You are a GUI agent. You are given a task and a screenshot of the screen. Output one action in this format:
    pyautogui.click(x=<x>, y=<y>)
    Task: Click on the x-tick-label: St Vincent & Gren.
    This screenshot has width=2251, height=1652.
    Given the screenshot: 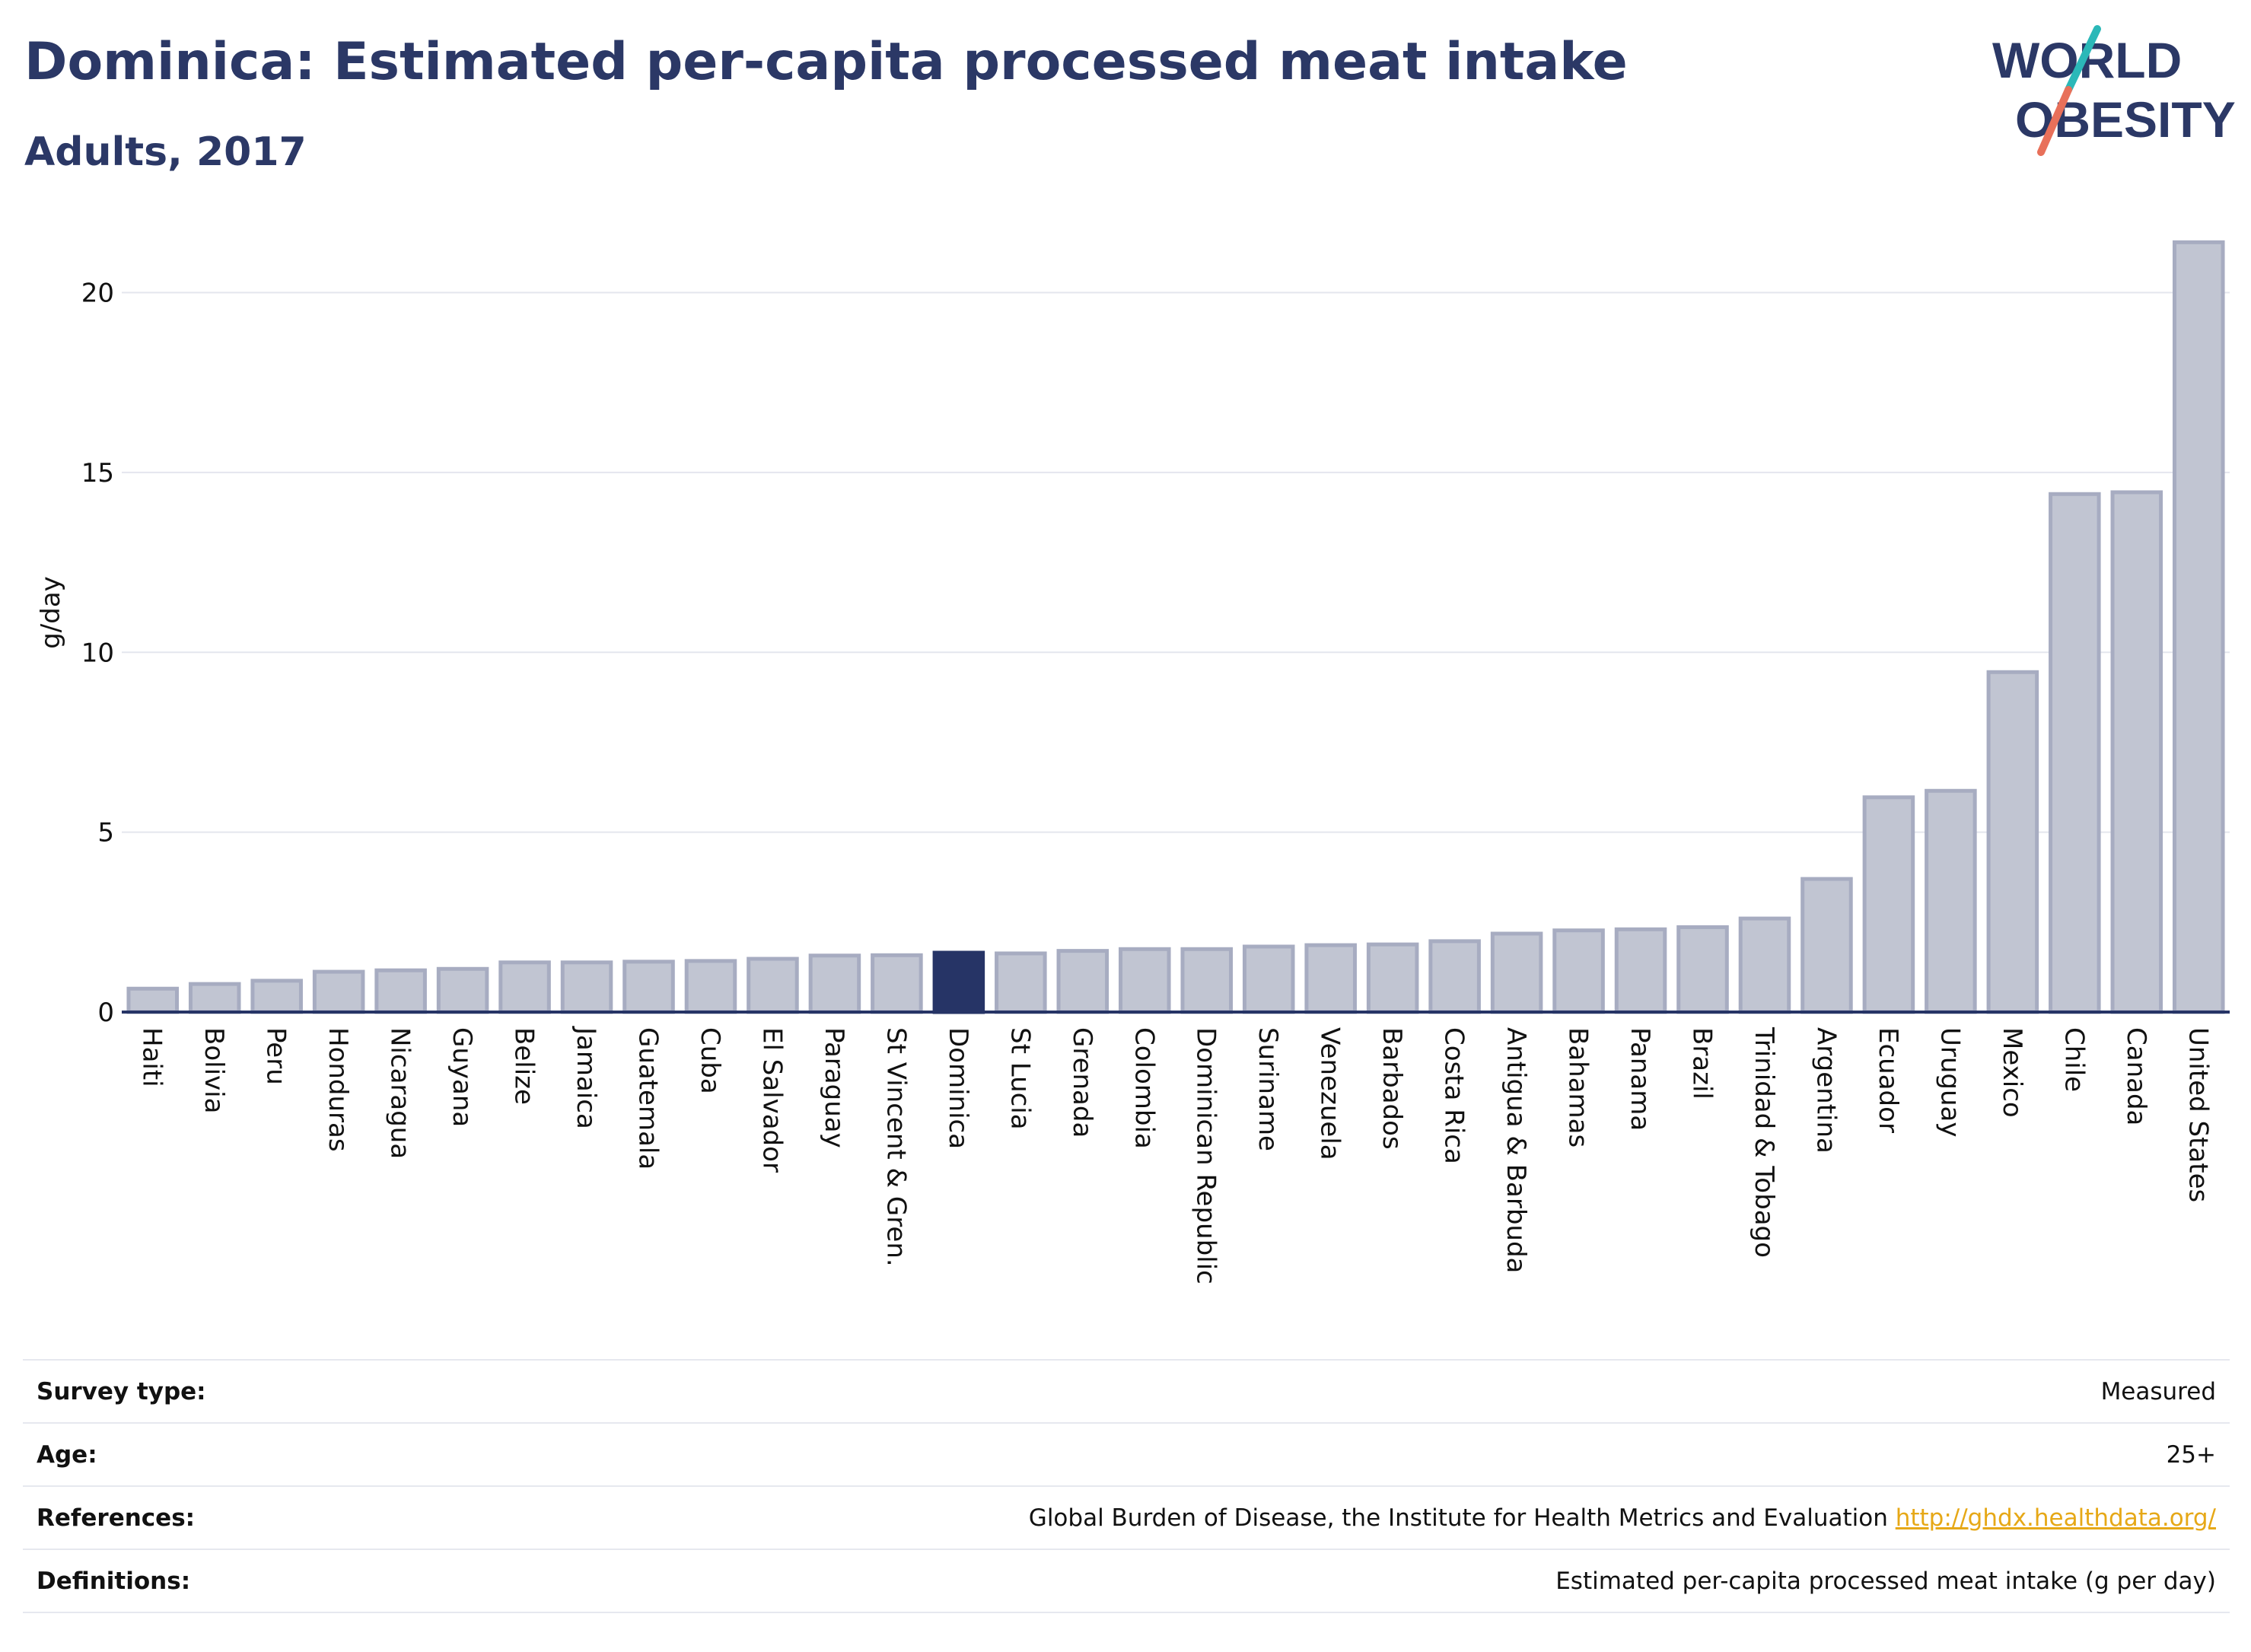 What is the action you would take?
    pyautogui.click(x=895, y=1147)
    